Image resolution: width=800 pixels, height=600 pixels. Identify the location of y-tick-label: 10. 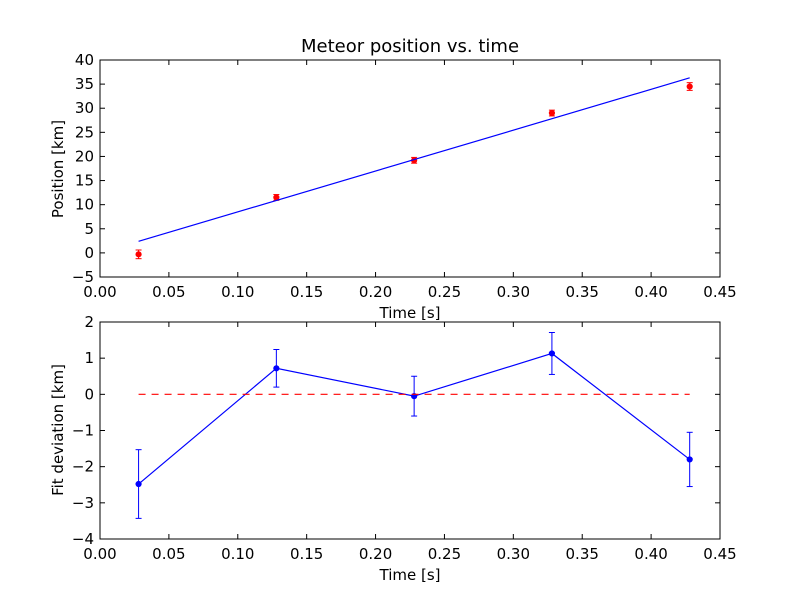
(84, 205).